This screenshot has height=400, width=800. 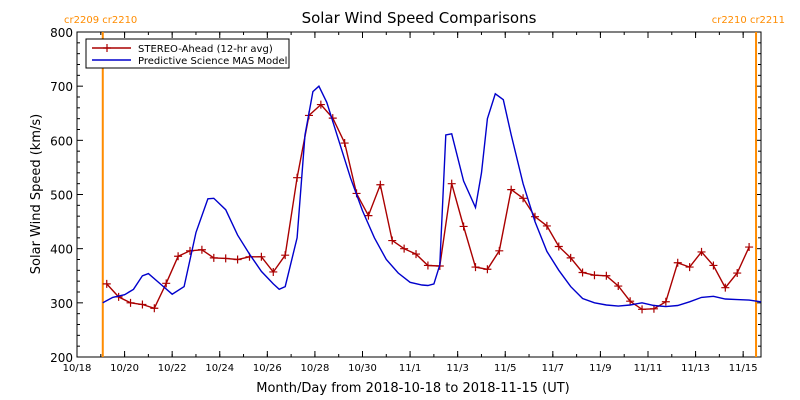 I want to click on y-tick-label: 400, so click(x=61, y=250).